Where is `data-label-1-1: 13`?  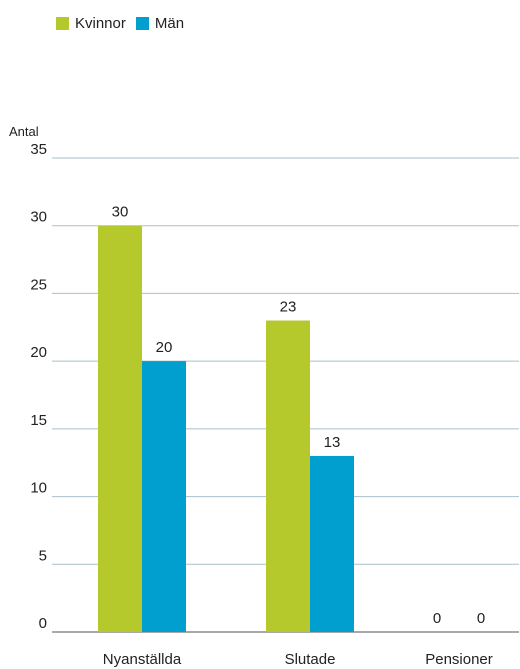
data-label-1-1: 13 is located at coordinates (332, 442).